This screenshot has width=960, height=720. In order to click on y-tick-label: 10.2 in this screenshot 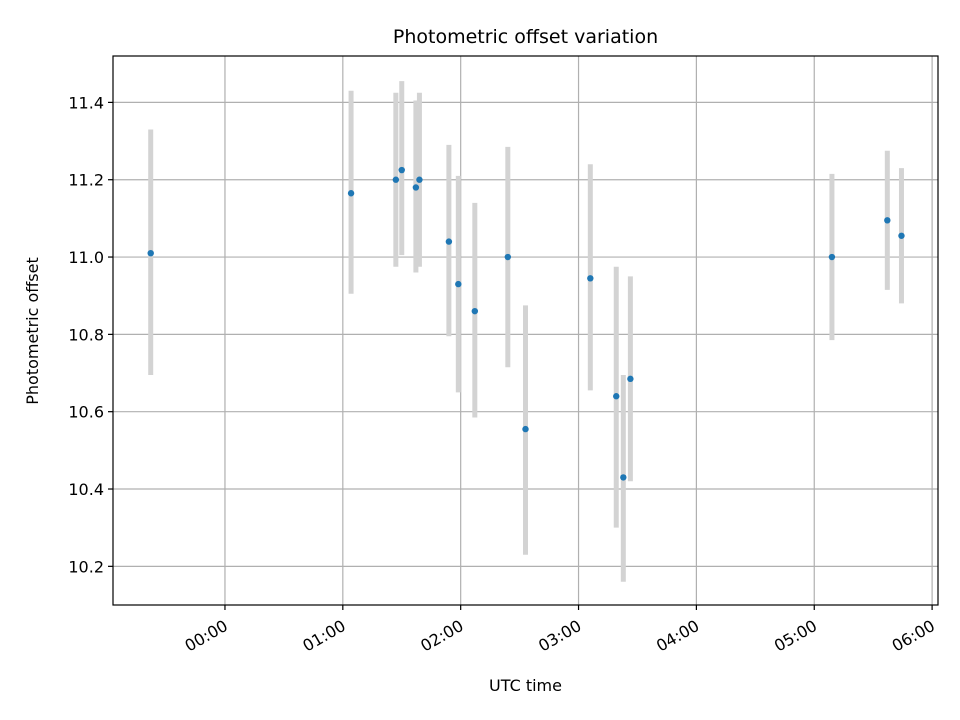, I will do `click(86, 566)`.